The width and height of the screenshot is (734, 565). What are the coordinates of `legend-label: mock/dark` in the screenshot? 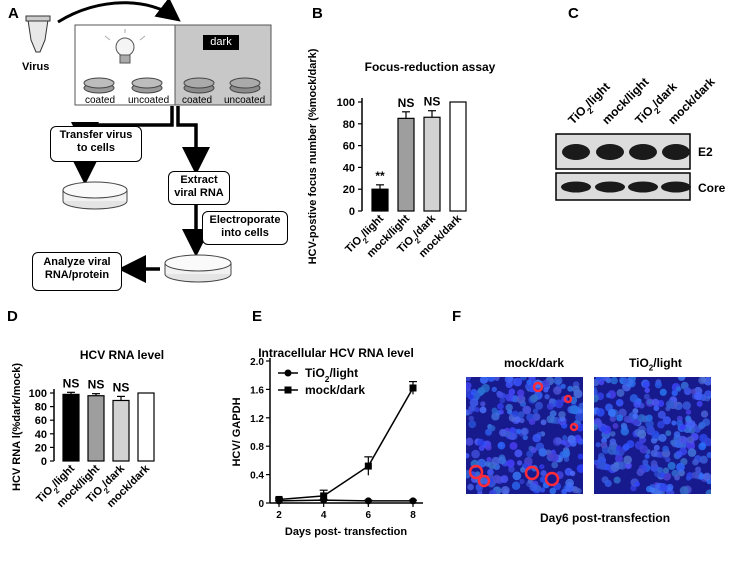 It's located at (335, 390).